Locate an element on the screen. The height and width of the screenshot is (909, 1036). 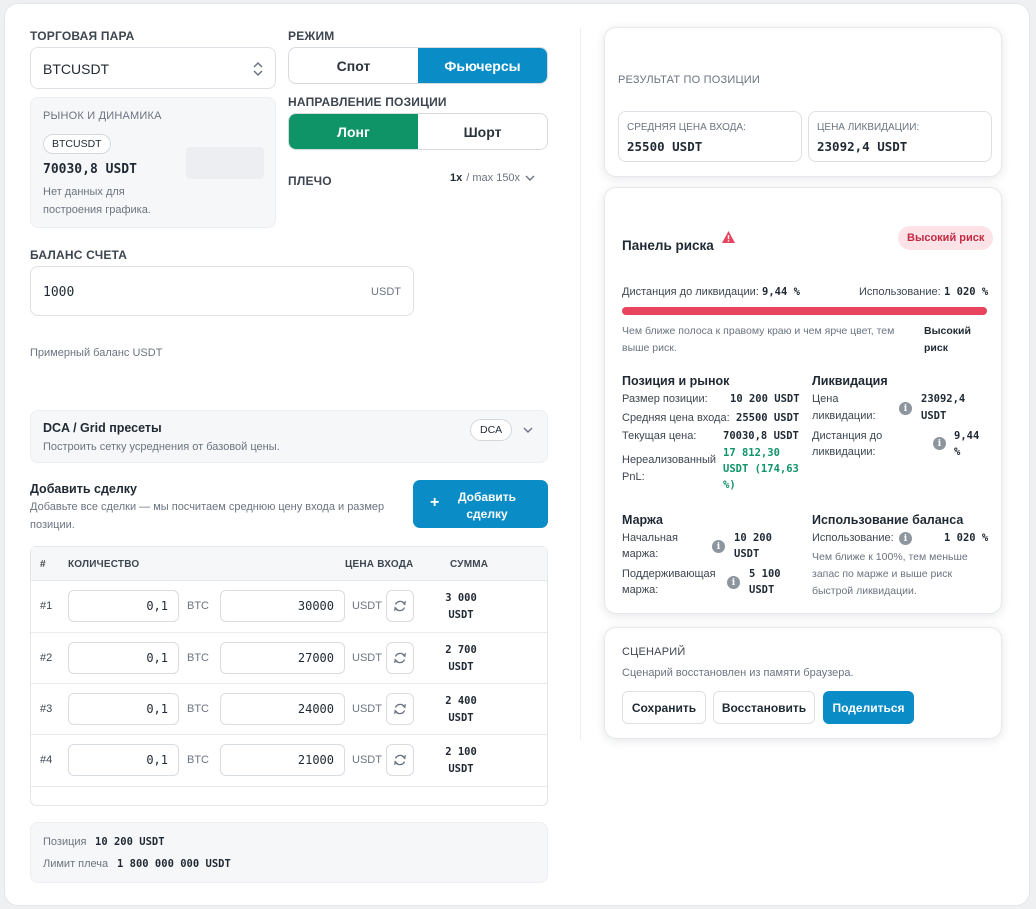
add-trade-title: Добавить сделку is located at coordinates (84, 489).